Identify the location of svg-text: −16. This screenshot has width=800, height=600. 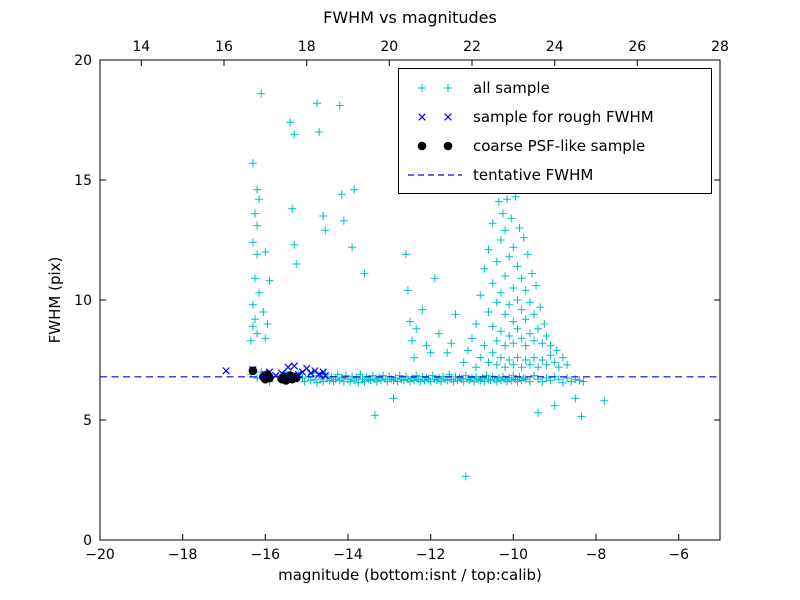
(266, 555).